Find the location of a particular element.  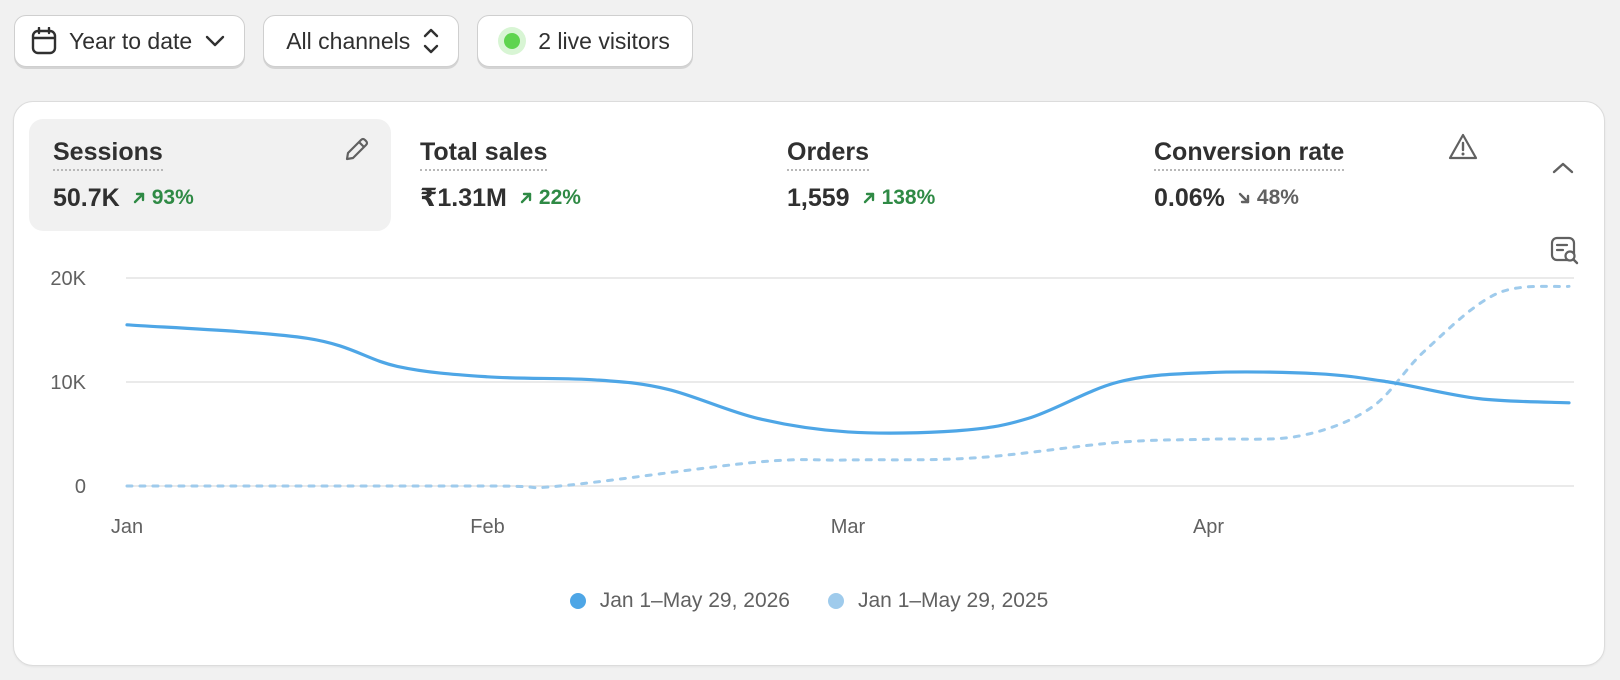

metric-value: 0.06% is located at coordinates (1189, 198).